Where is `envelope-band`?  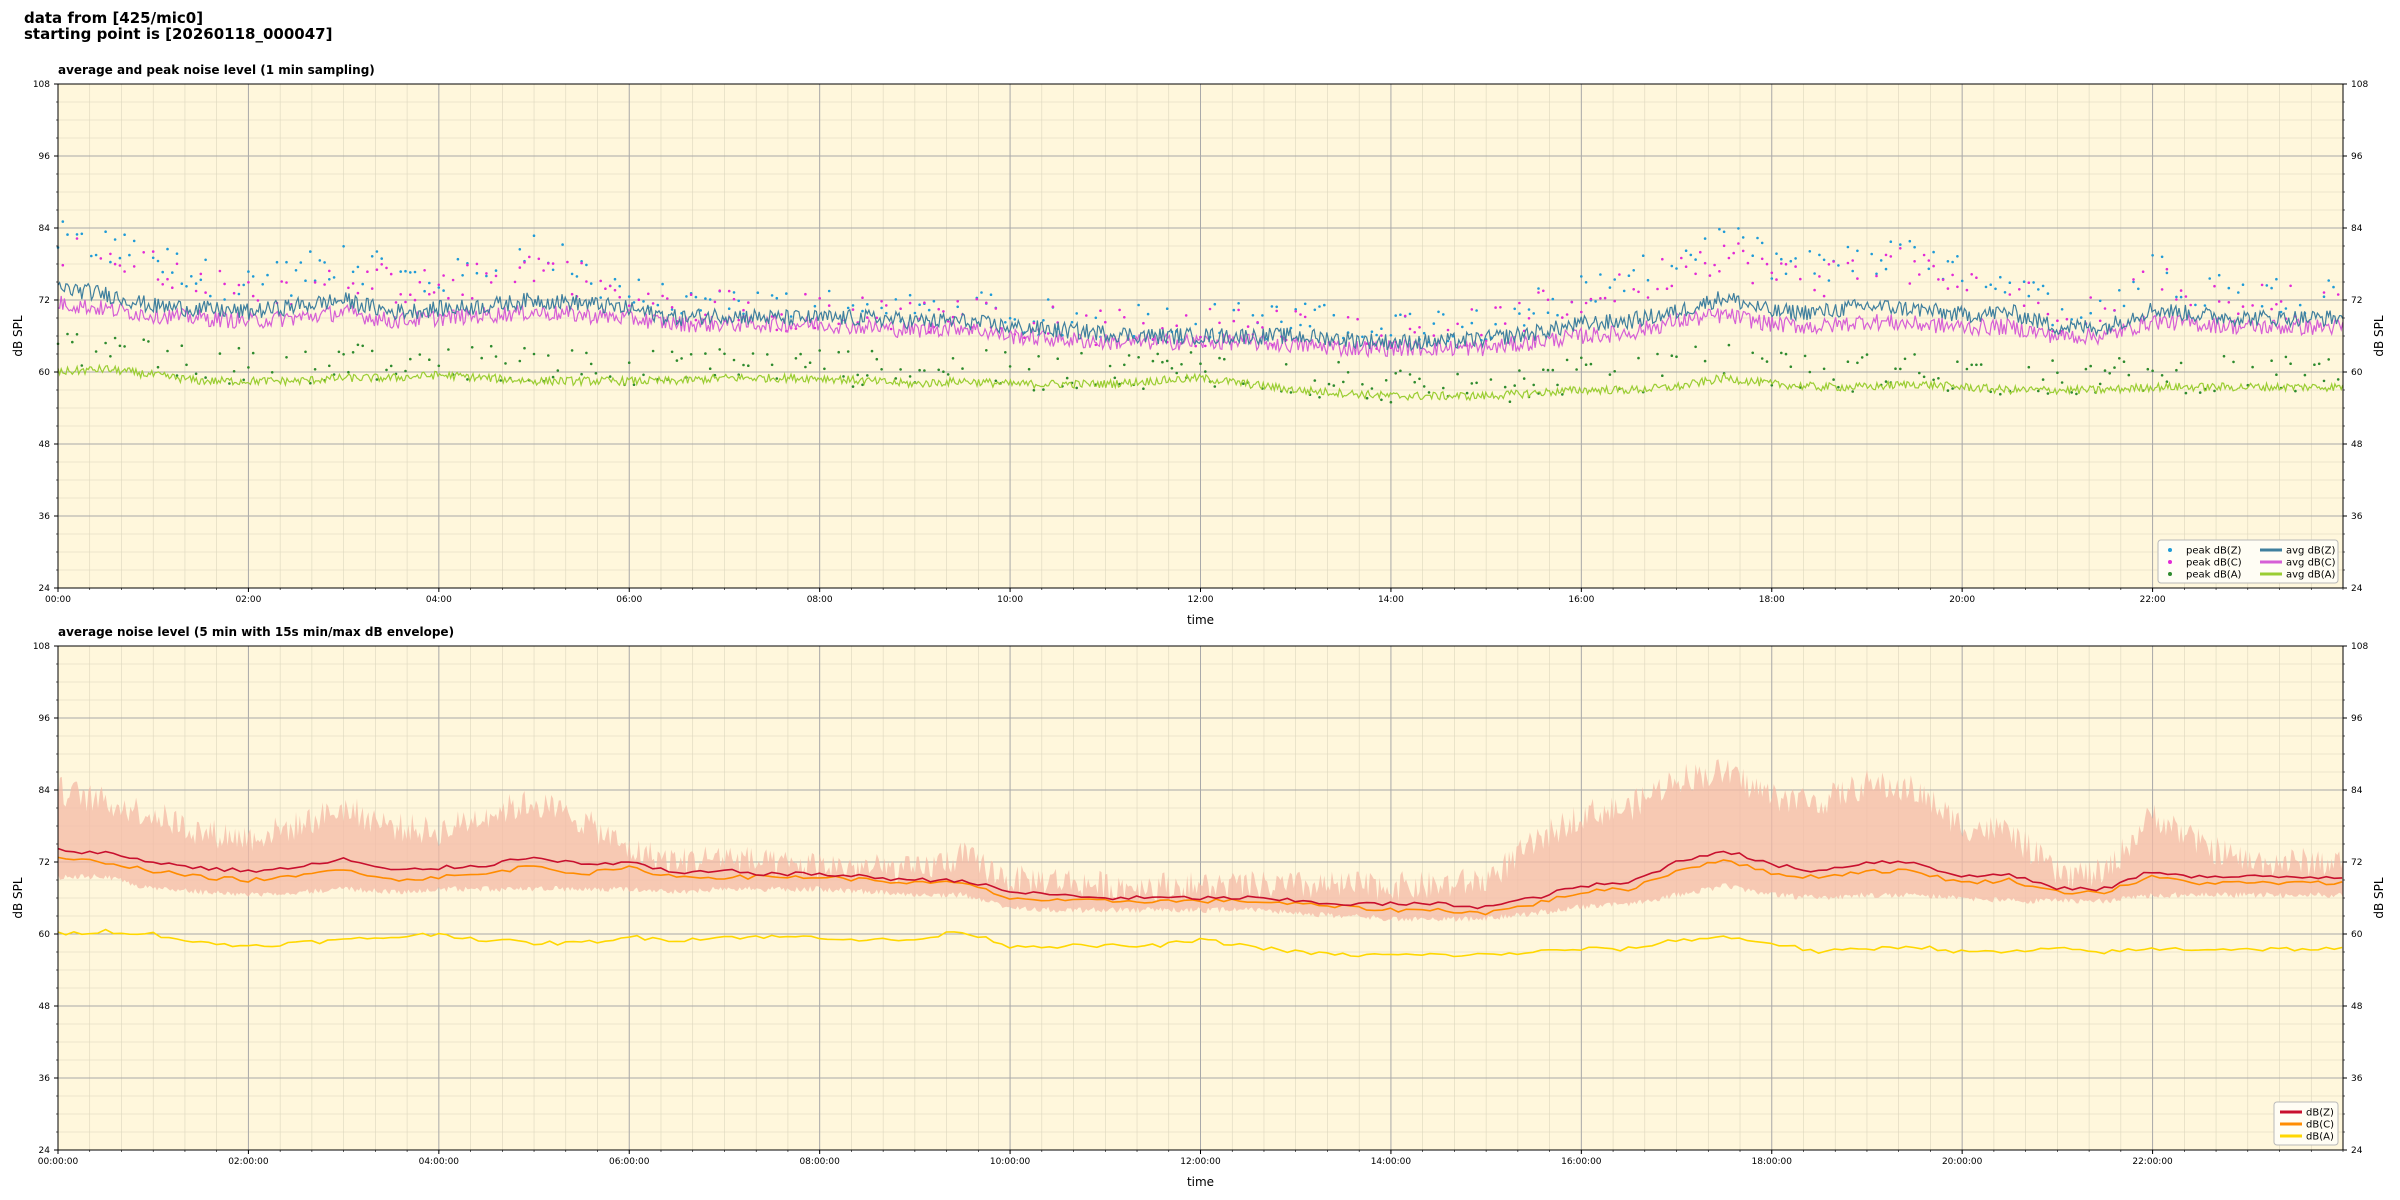 envelope-band is located at coordinates (1200, 840).